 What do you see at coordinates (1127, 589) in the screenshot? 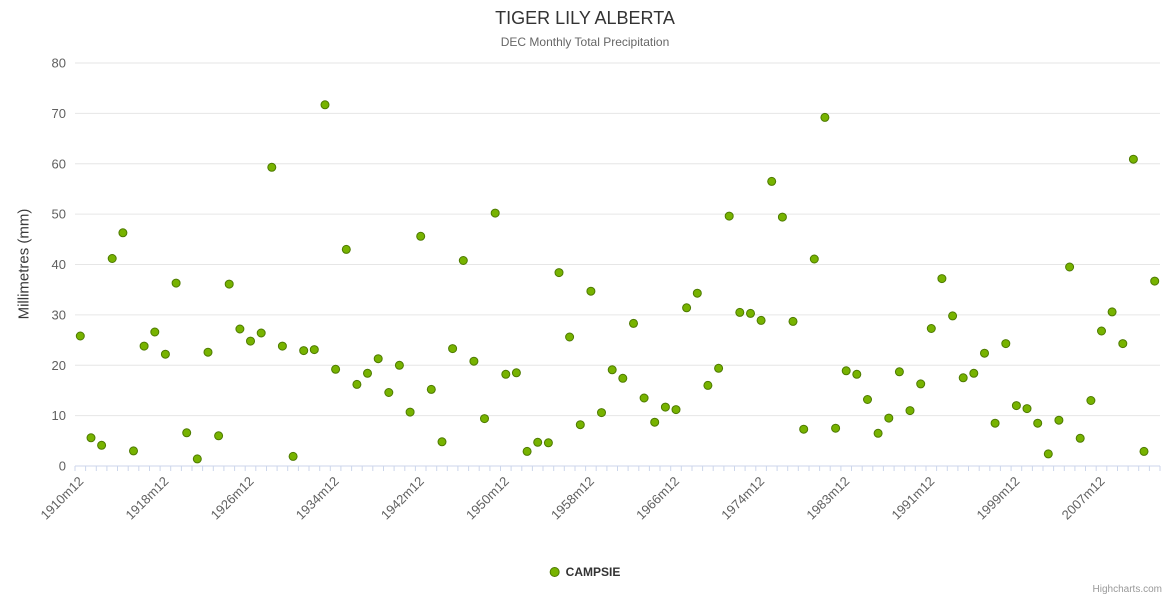
I see `highcharts-credit: Highcharts.com` at bounding box center [1127, 589].